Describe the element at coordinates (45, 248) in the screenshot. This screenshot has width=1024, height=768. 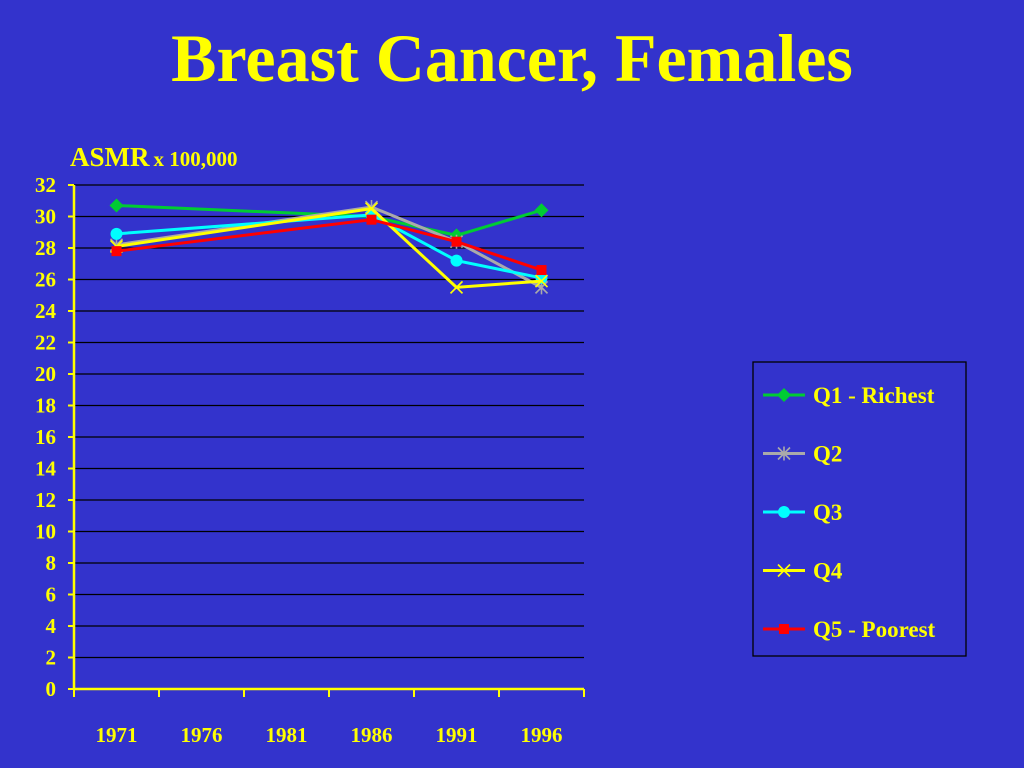
I see `y-tick-label: 28` at that location.